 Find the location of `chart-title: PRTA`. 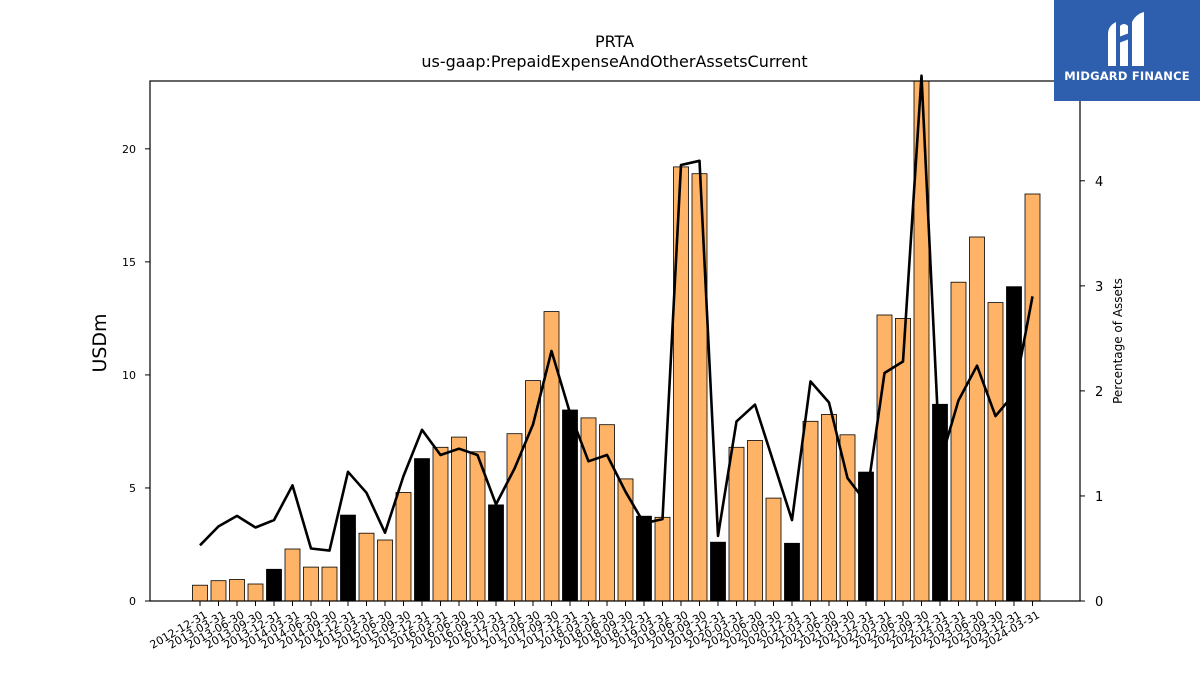

chart-title: PRTA is located at coordinates (614, 41).